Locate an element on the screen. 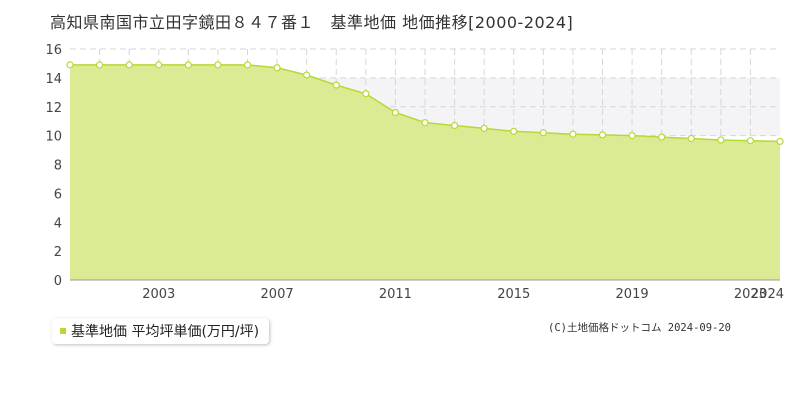 The height and width of the screenshot is (400, 800). y-tick-label: 4 is located at coordinates (58, 223).